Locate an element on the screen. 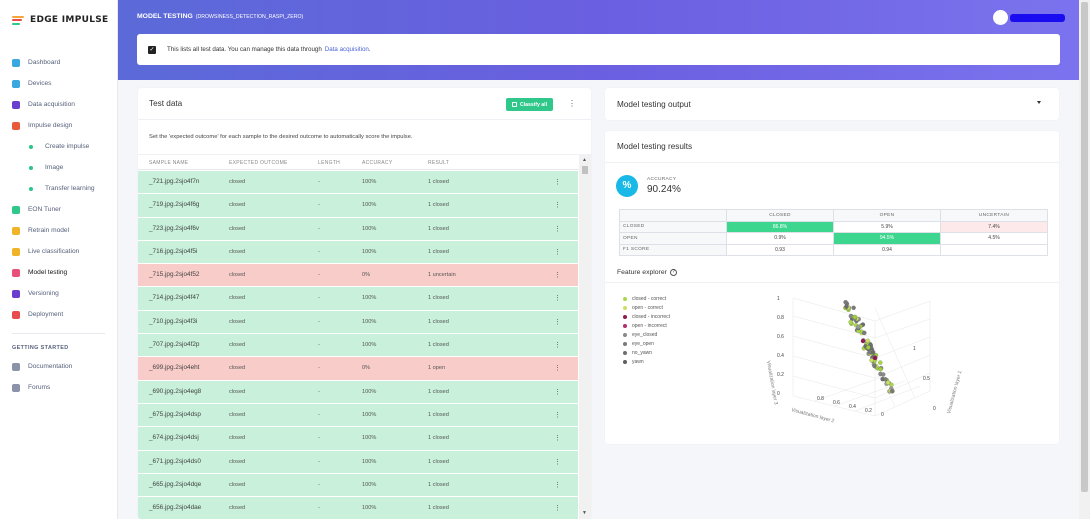 This screenshot has height=519, width=1090. sidebar-item-devices: Devices is located at coordinates (58, 83).